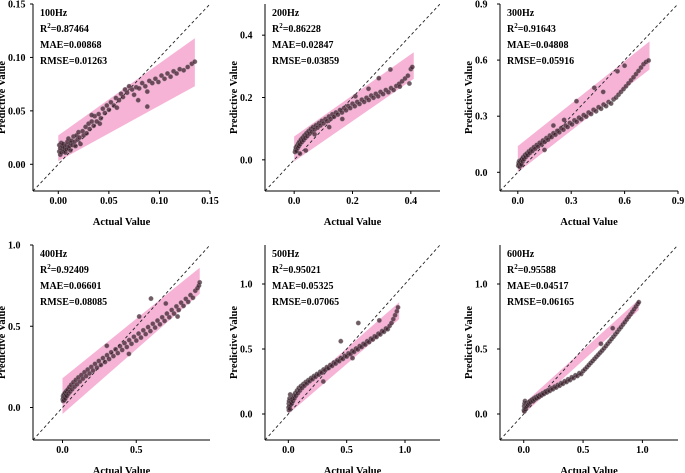  I want to click on x-tick-label: 0.00, so click(59, 201).